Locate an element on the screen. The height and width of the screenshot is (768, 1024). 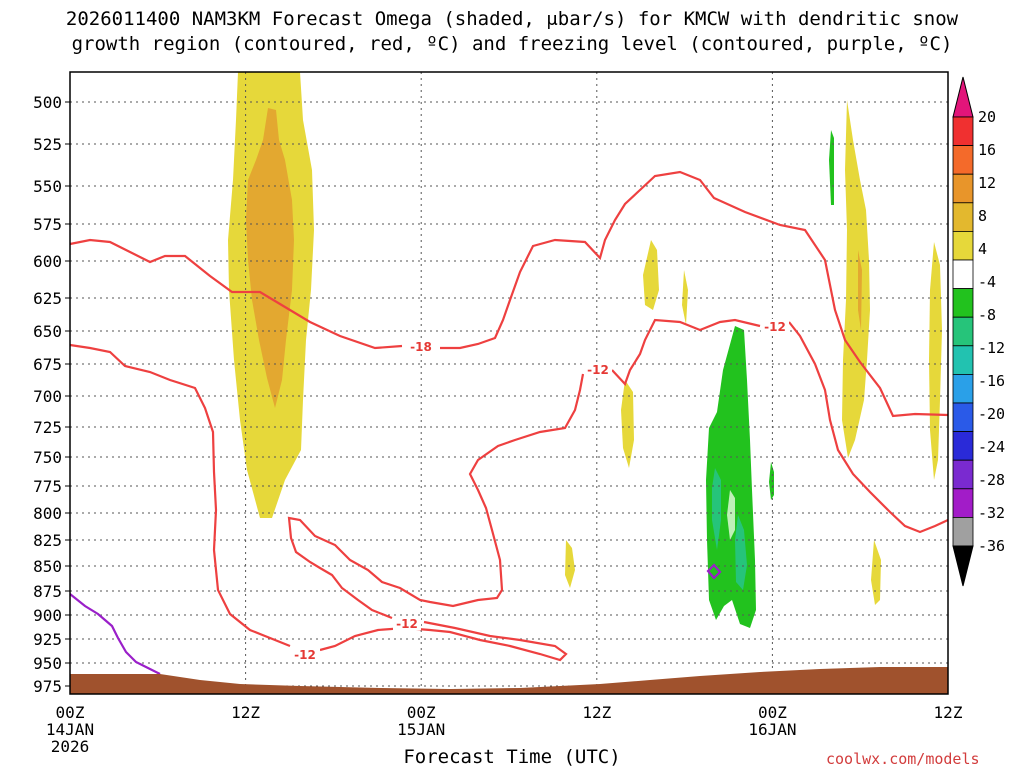
y-tick-label: 500 is located at coordinates (47, 102).